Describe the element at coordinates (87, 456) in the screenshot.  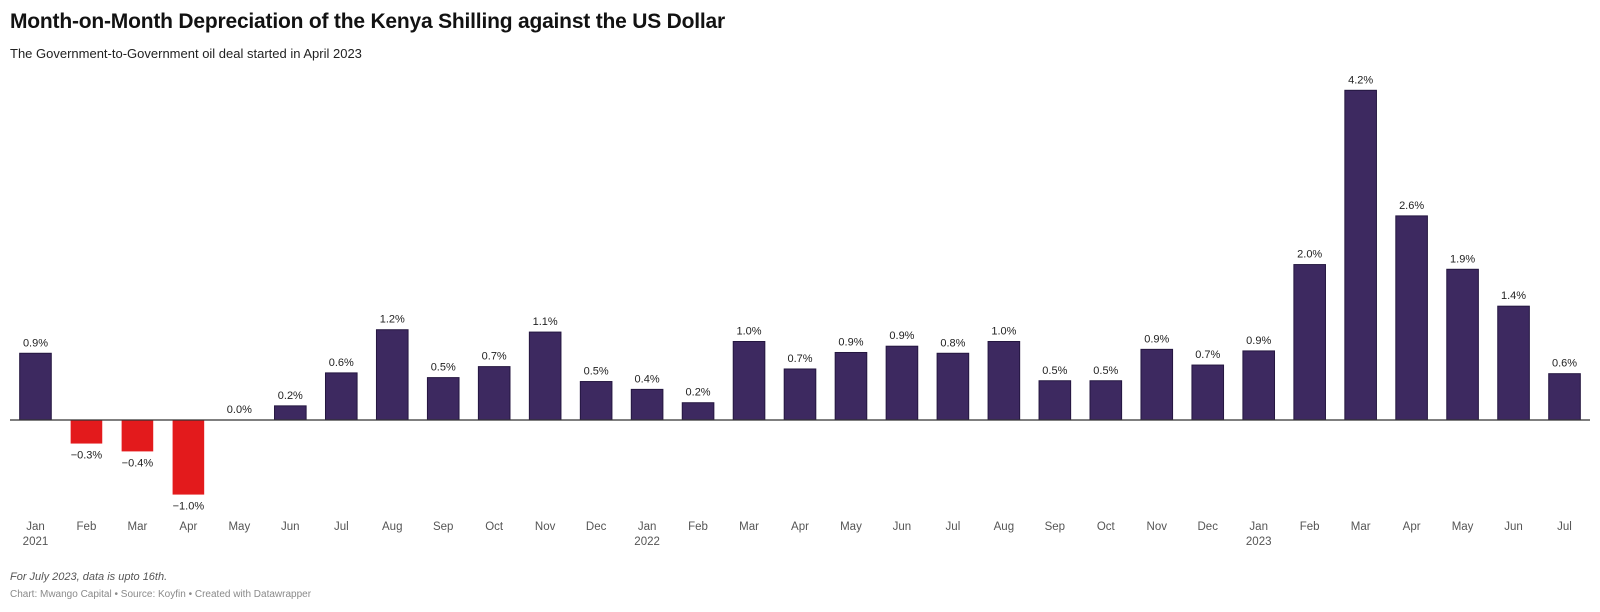
I see `data-label: −0.3%` at that location.